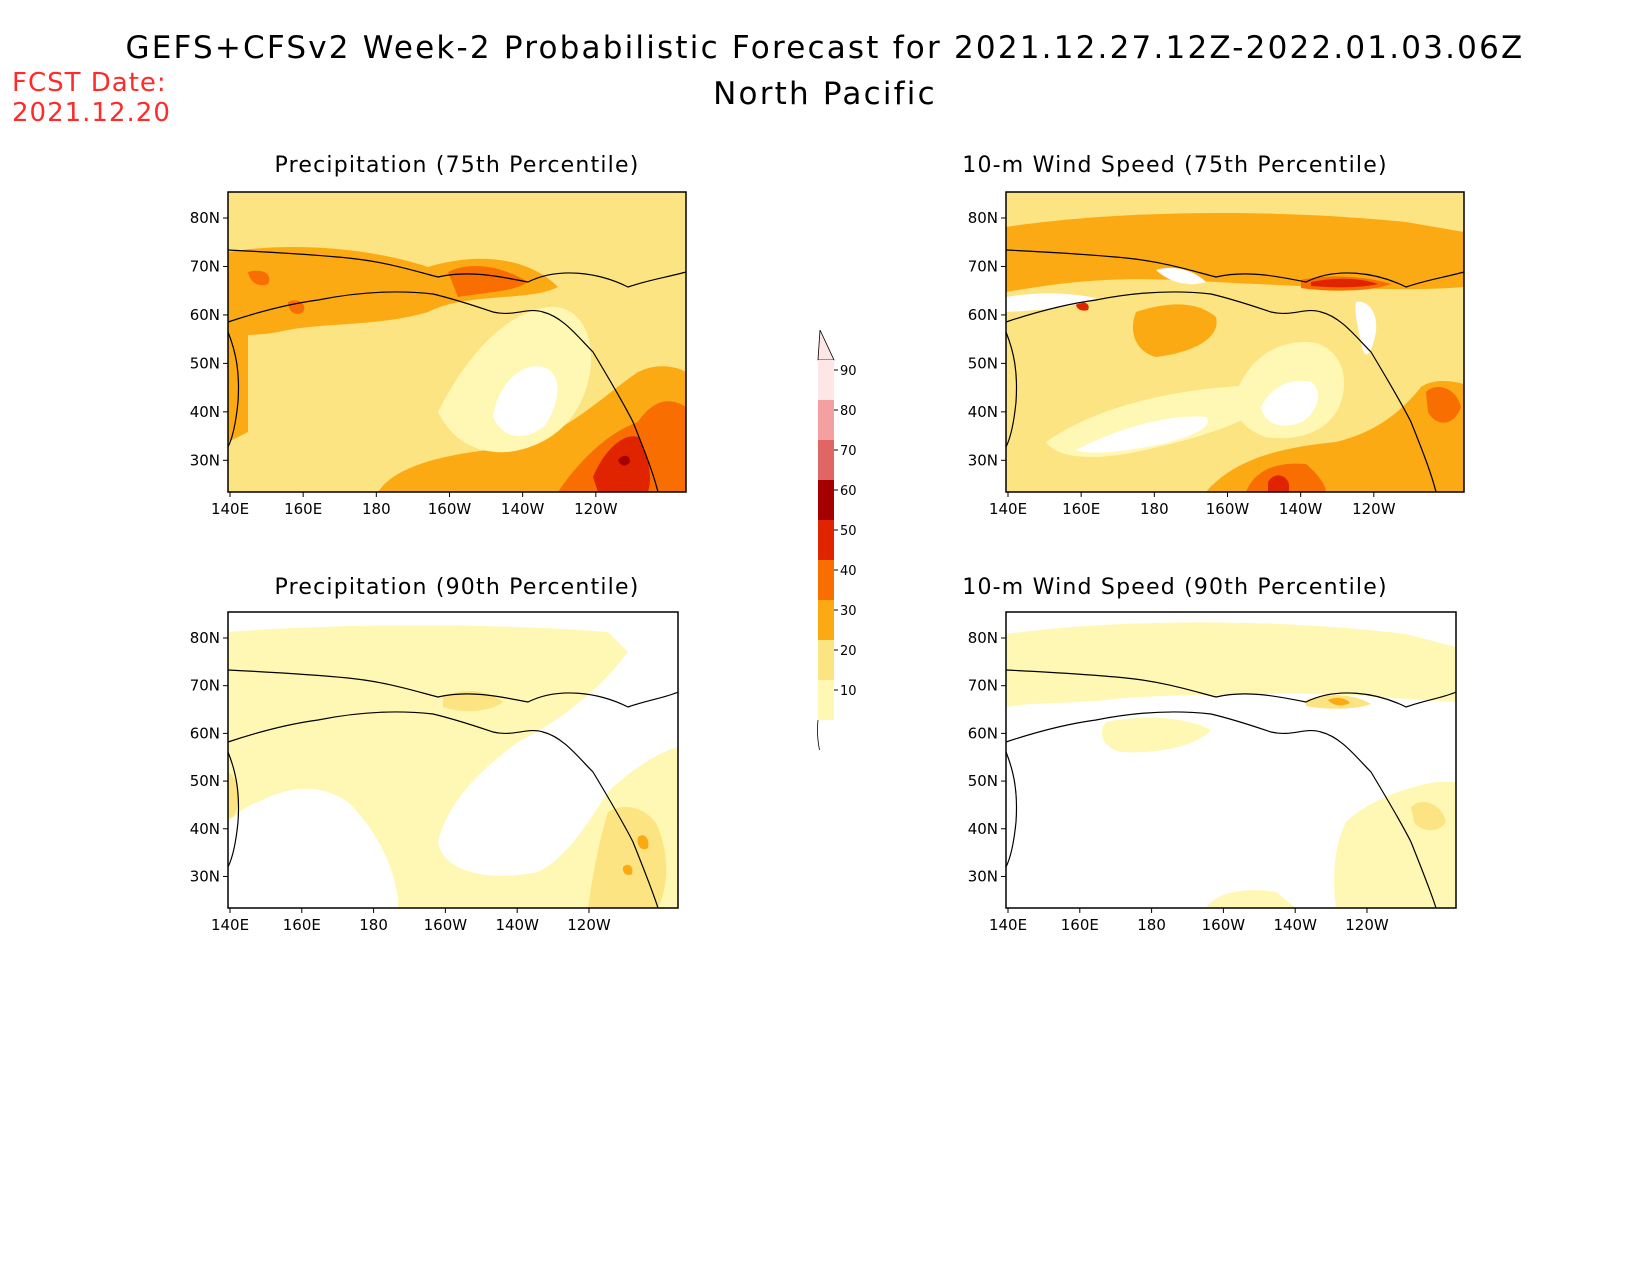 The width and height of the screenshot is (1650, 1275). Describe the element at coordinates (848, 651) in the screenshot. I see `colorbar-label: 20` at that location.